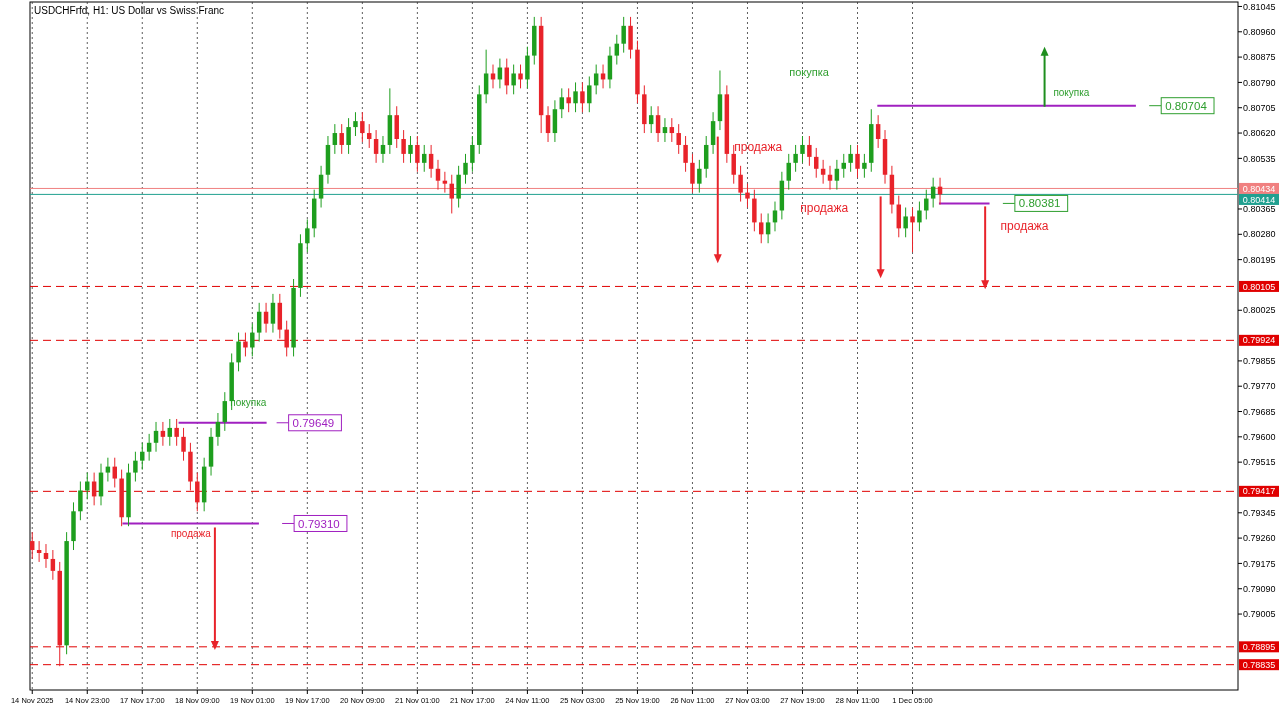  Describe the element at coordinates (1259, 614) in the screenshot. I see `y-tick-label: 0.79005` at that location.